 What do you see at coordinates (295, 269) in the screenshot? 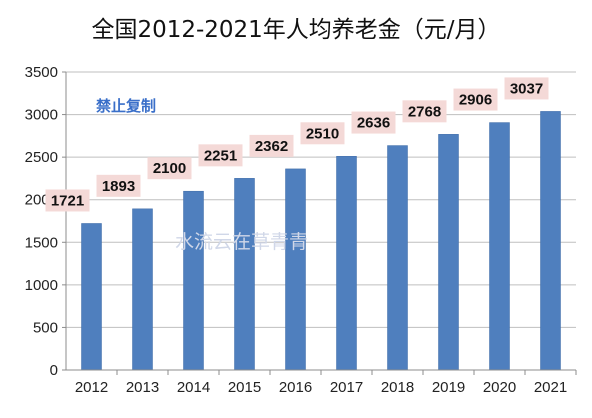
I see `bar-2016` at bounding box center [295, 269].